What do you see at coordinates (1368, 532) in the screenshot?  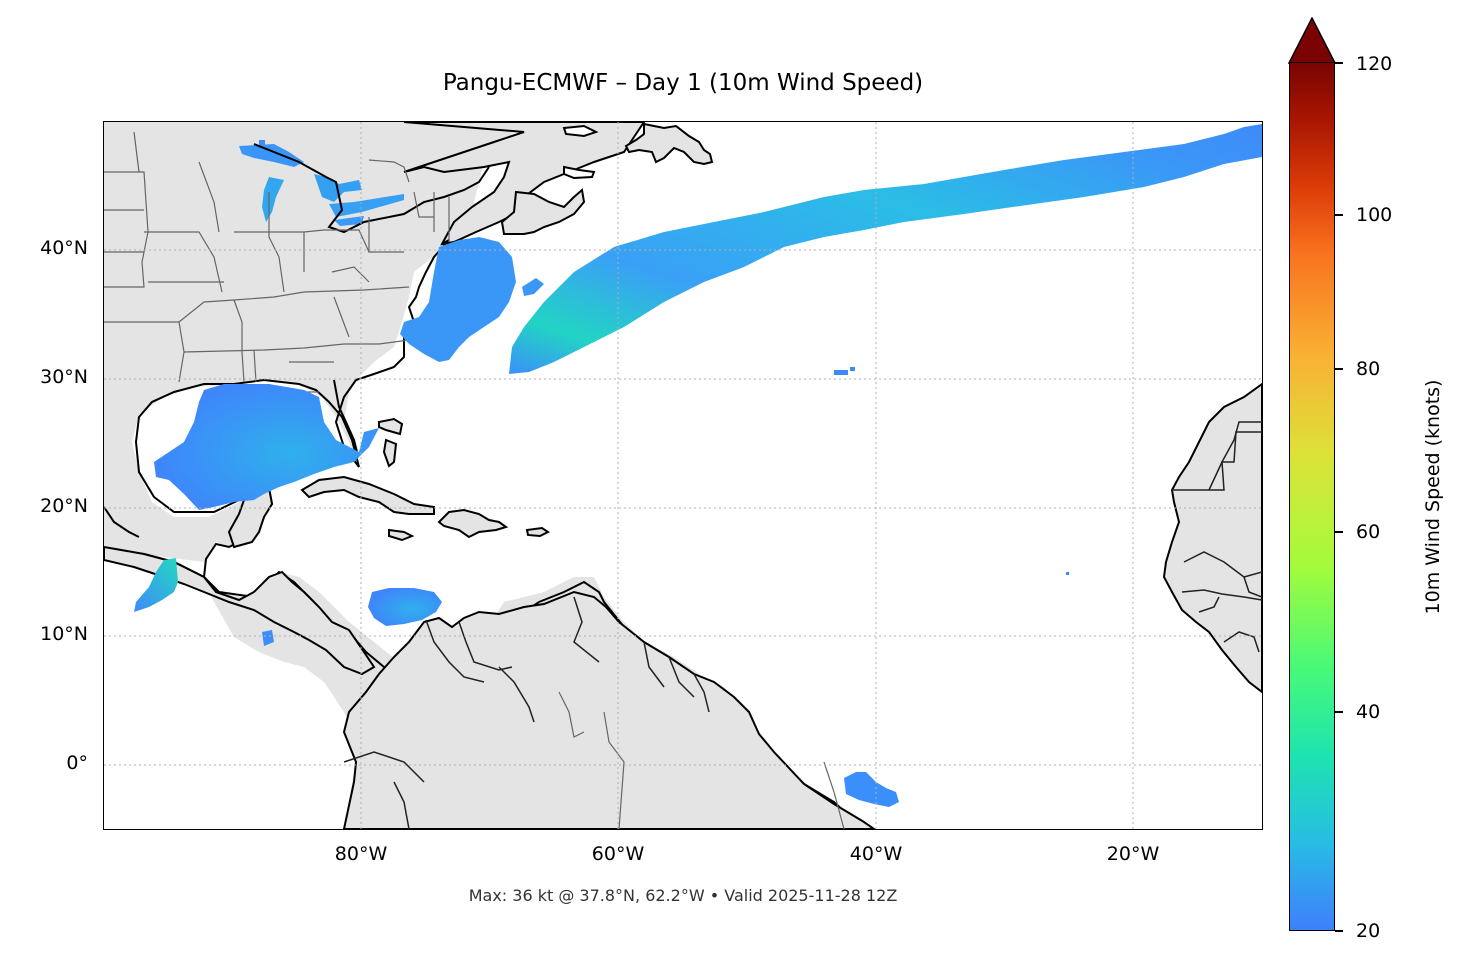 I see `colorbar-label-60: 60` at bounding box center [1368, 532].